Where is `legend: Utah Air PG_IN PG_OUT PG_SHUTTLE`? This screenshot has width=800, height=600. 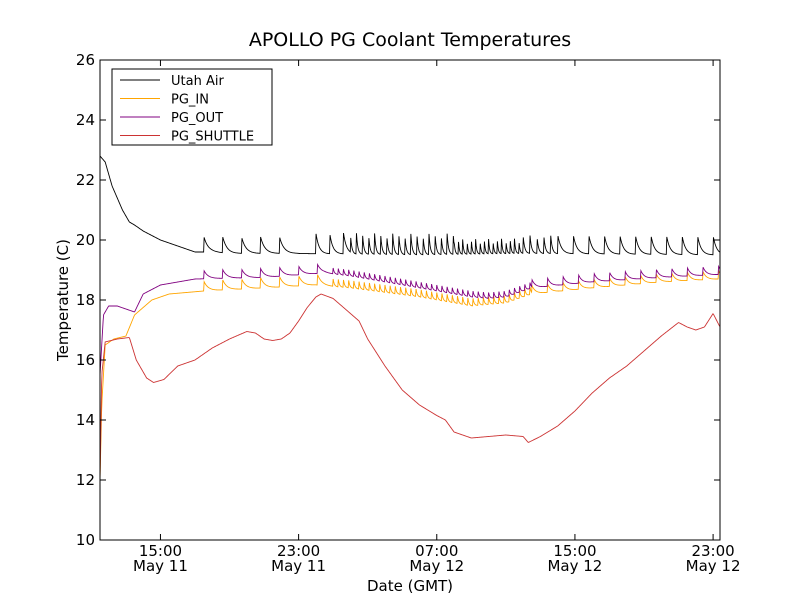 legend: Utah Air PG_IN PG_OUT PG_SHUTTLE is located at coordinates (192, 107).